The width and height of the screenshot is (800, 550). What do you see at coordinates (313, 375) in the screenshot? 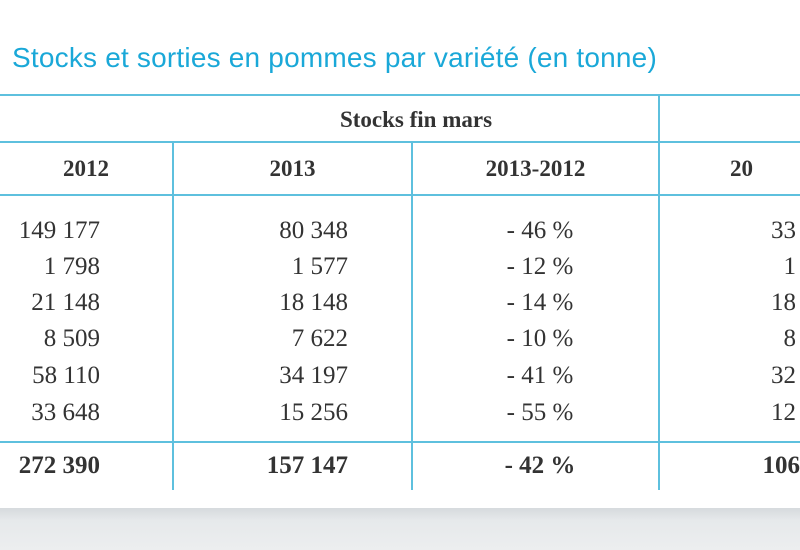
I see `cell-2013: 34 197` at bounding box center [313, 375].